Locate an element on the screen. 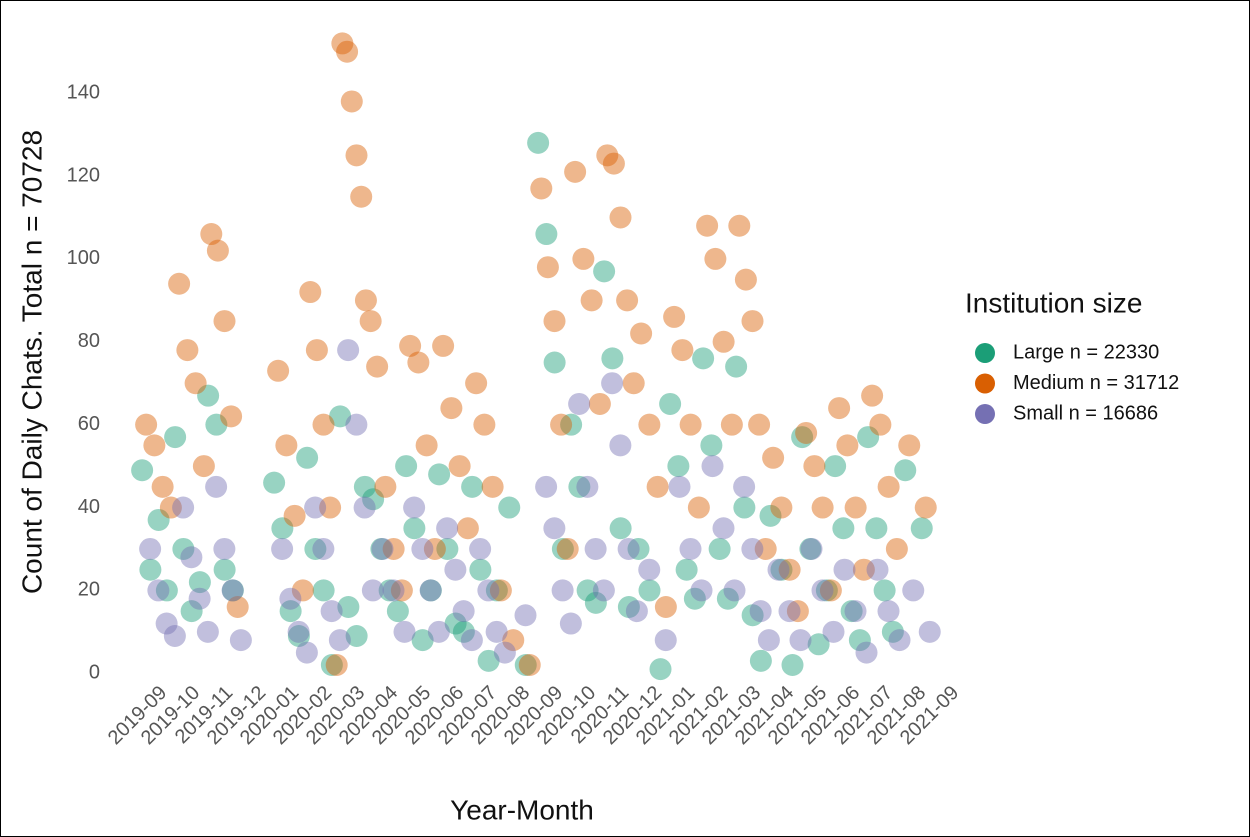  y-tick-label: 0 is located at coordinates (94, 673).